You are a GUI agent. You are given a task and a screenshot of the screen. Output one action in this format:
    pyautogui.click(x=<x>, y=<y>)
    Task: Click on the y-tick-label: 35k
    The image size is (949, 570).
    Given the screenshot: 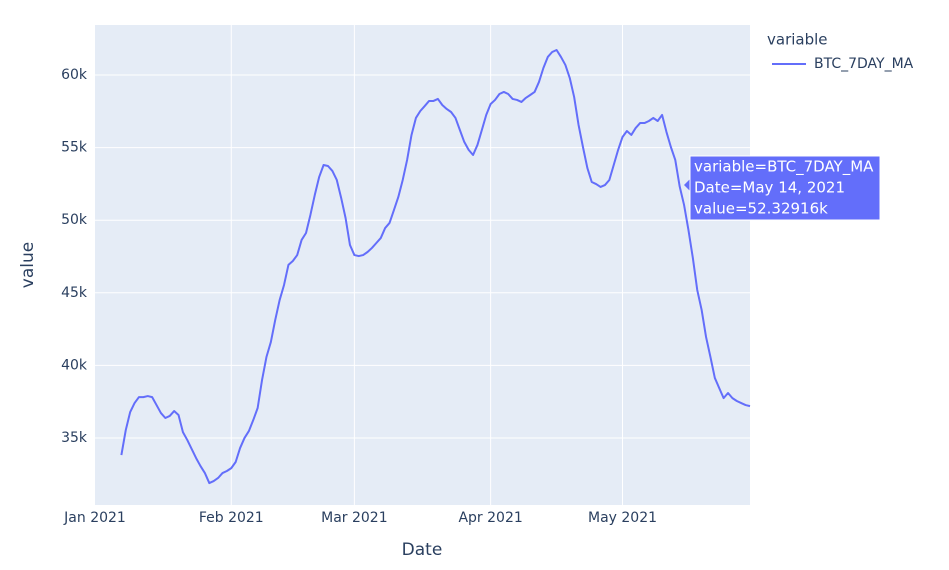 What is the action you would take?
    pyautogui.click(x=74, y=438)
    